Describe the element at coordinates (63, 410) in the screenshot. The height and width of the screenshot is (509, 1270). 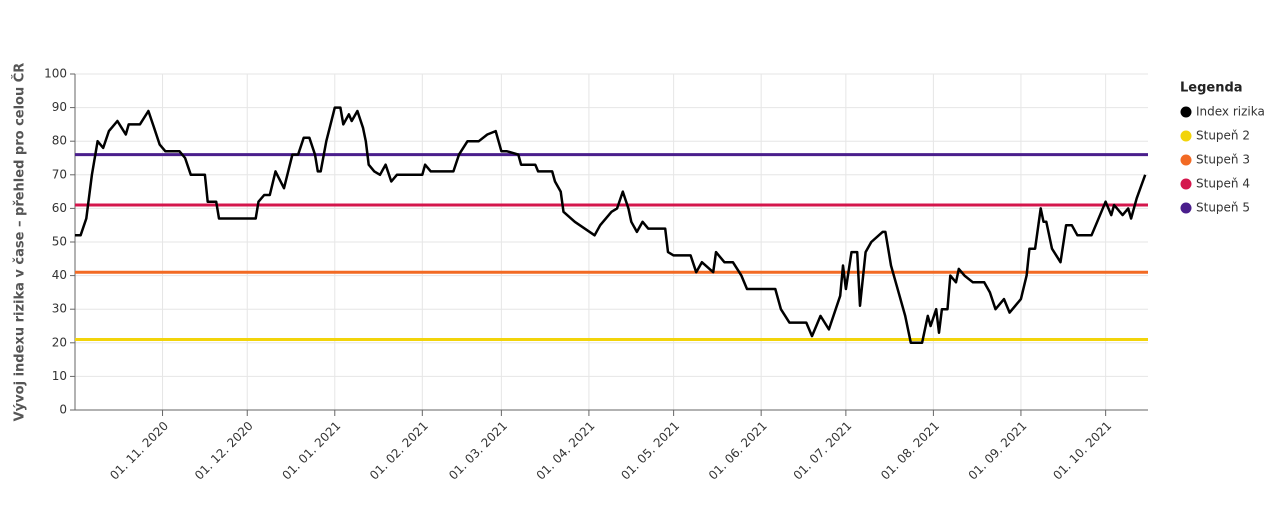
I see `y-tick-label: 0` at that location.